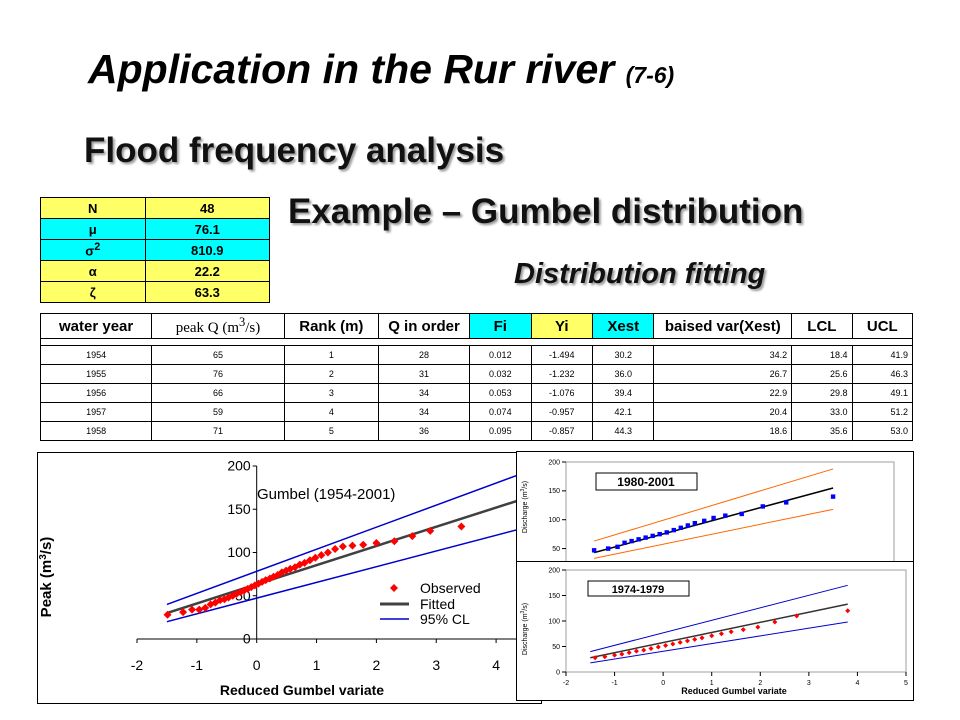 Image resolution: width=960 pixels, height=720 pixels. Describe the element at coordinates (437, 604) in the screenshot. I see `legend-fitted-label: Fitted` at that location.